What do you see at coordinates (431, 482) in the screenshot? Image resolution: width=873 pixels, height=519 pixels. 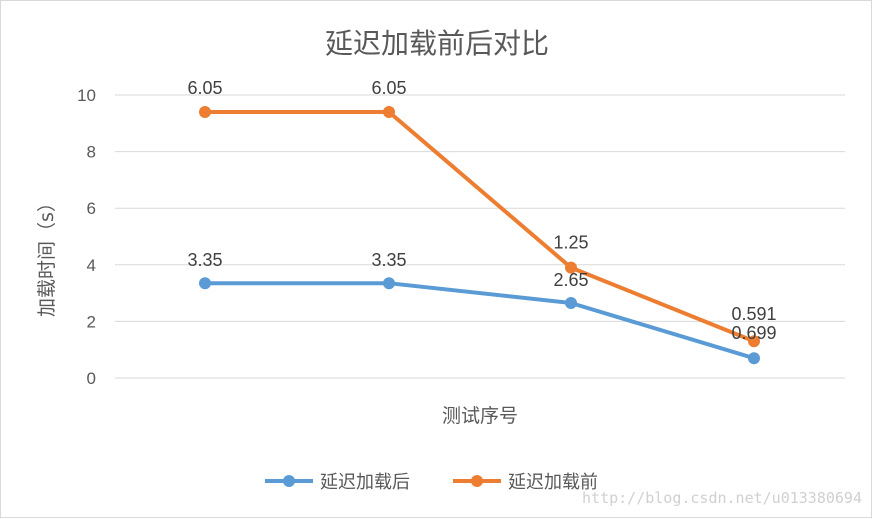 I see `legend: 延迟加载后 延迟加载前` at bounding box center [431, 482].